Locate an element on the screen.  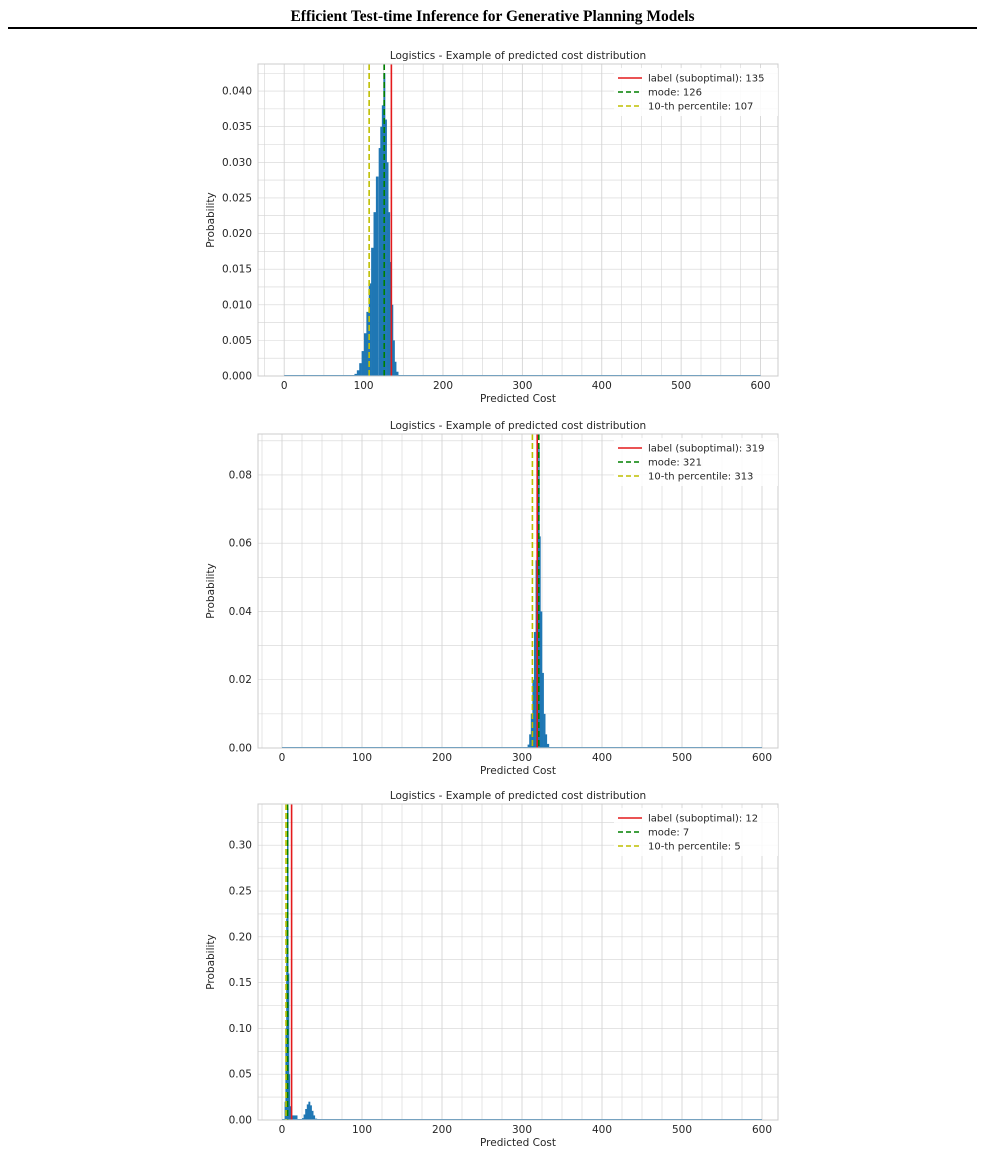
y-tick-label: 0.30 is located at coordinates (240, 846).